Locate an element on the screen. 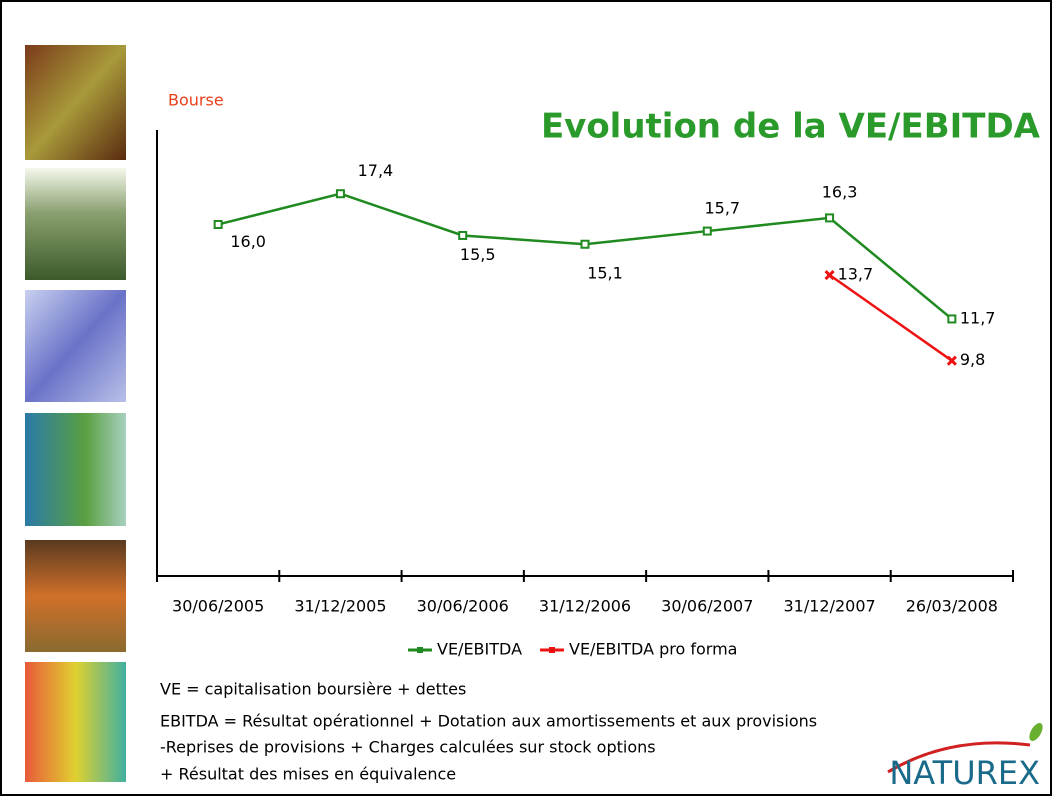 This screenshot has height=796, width=1052. chart-title: Evolution de la VE/EBITDA is located at coordinates (791, 127).